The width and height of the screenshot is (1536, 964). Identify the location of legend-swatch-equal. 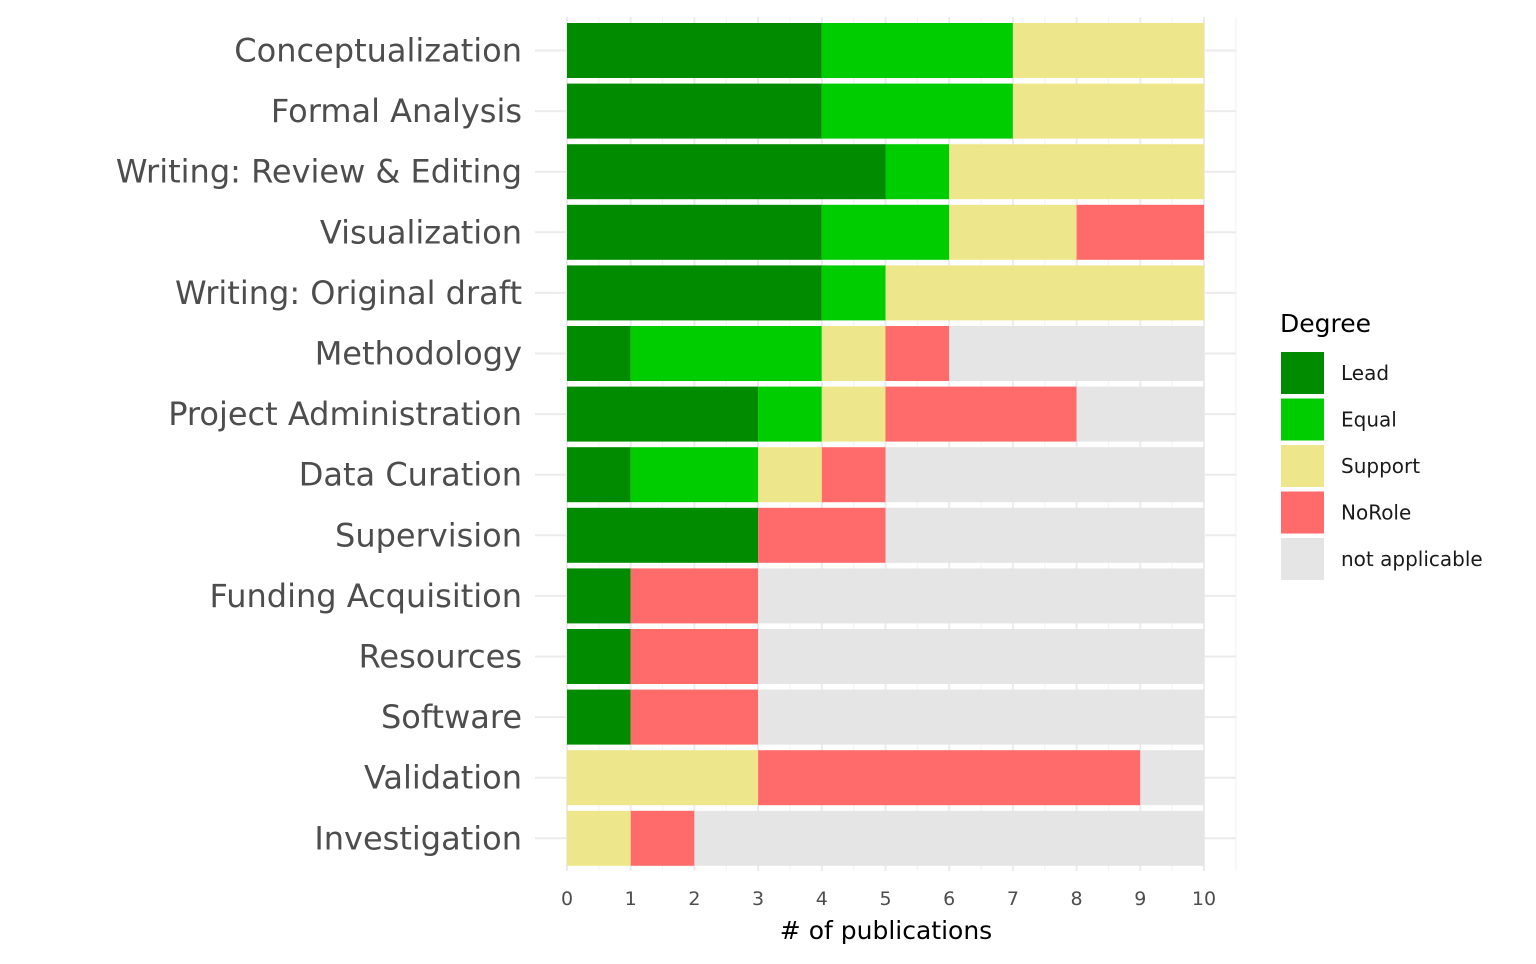
(1302, 419).